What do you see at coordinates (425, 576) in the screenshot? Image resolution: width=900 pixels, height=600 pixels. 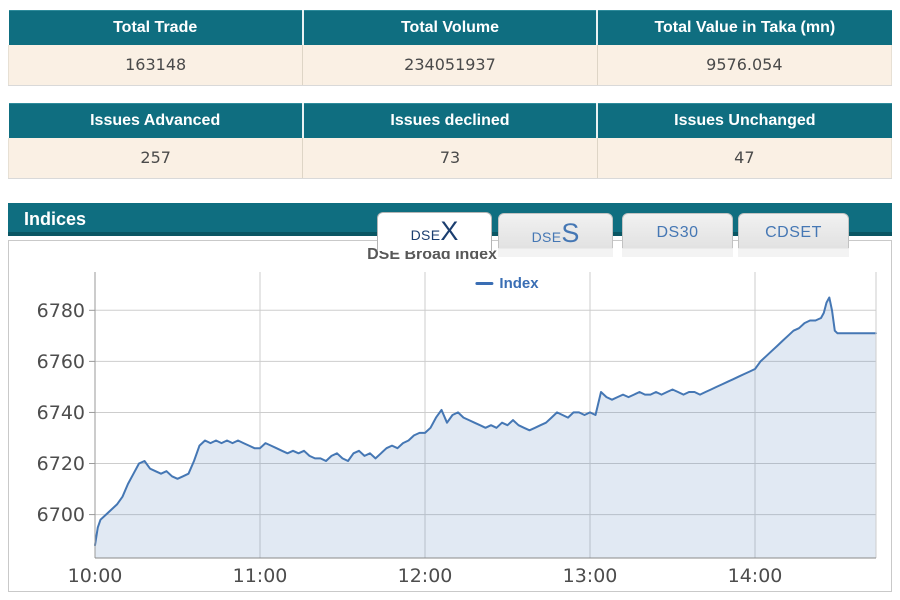 I see `x-tick-label: 12:00` at bounding box center [425, 576].